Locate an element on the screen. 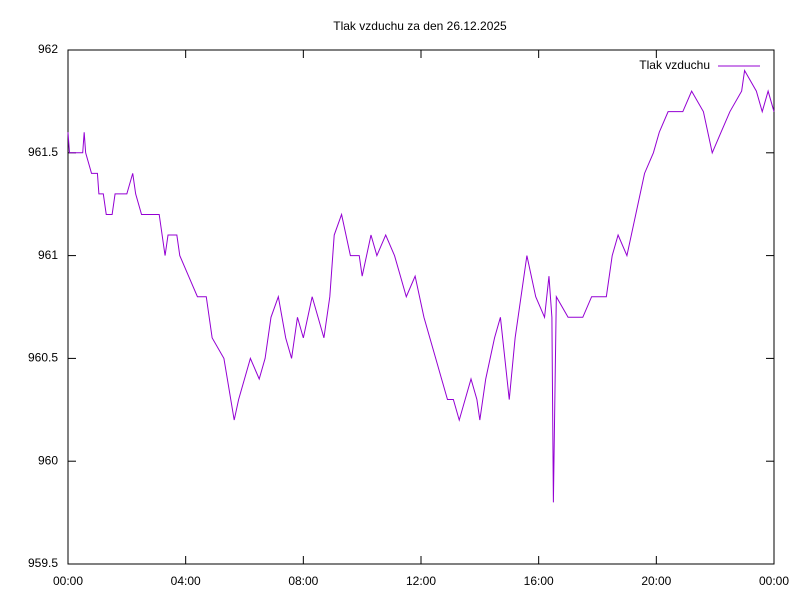 The width and height of the screenshot is (800, 600). y-tick-label: 960 is located at coordinates (48, 460).